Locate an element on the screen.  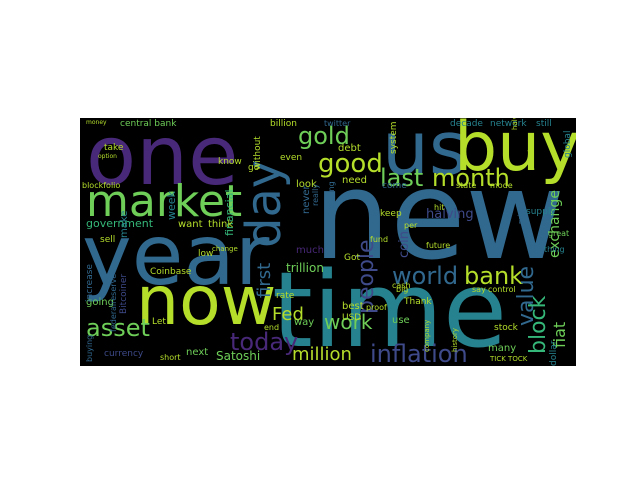
word-million: million is located at coordinates (322, 354).